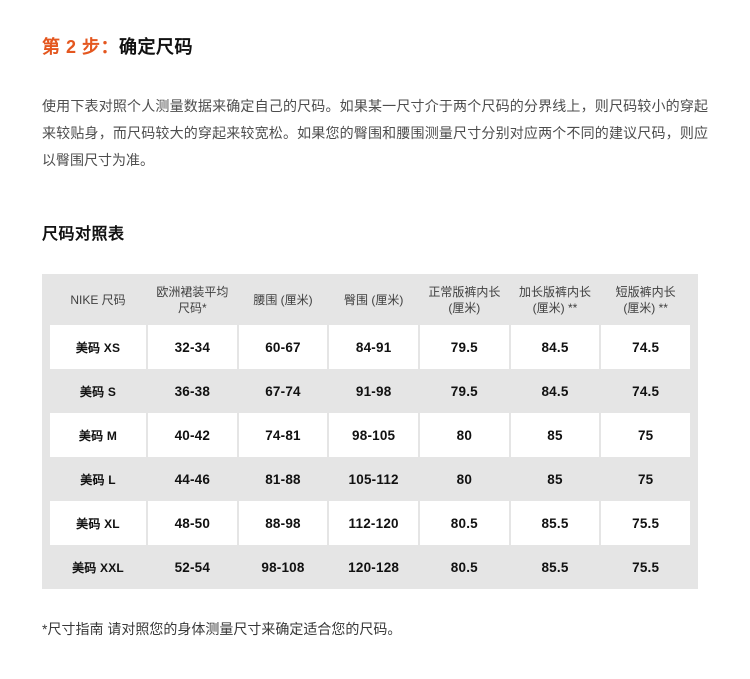 Image resolution: width=750 pixels, height=679 pixels. Describe the element at coordinates (375, 46) in the screenshot. I see `step-title: 第 2 步：确定尺码` at that location.